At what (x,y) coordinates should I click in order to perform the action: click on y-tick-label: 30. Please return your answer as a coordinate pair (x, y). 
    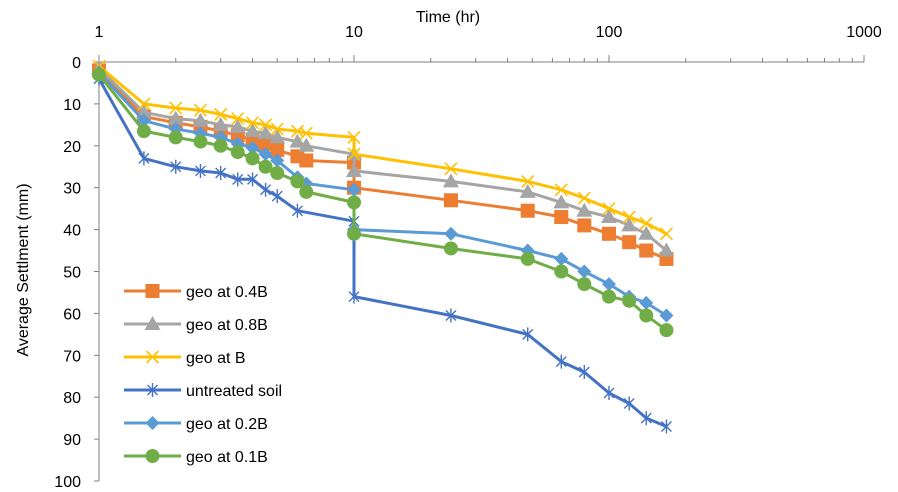
    Looking at the image, I should click on (72, 189).